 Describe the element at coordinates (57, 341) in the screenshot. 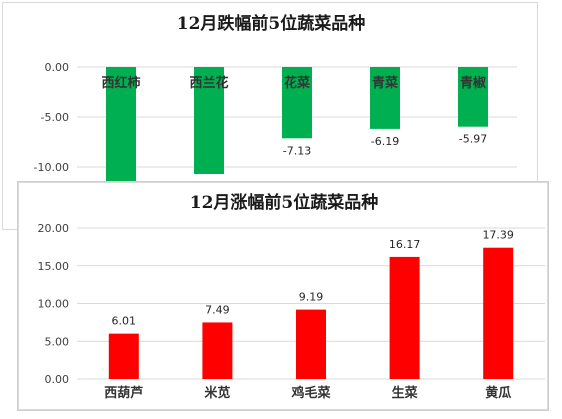

I see `y-tick-label: 5.00` at that location.